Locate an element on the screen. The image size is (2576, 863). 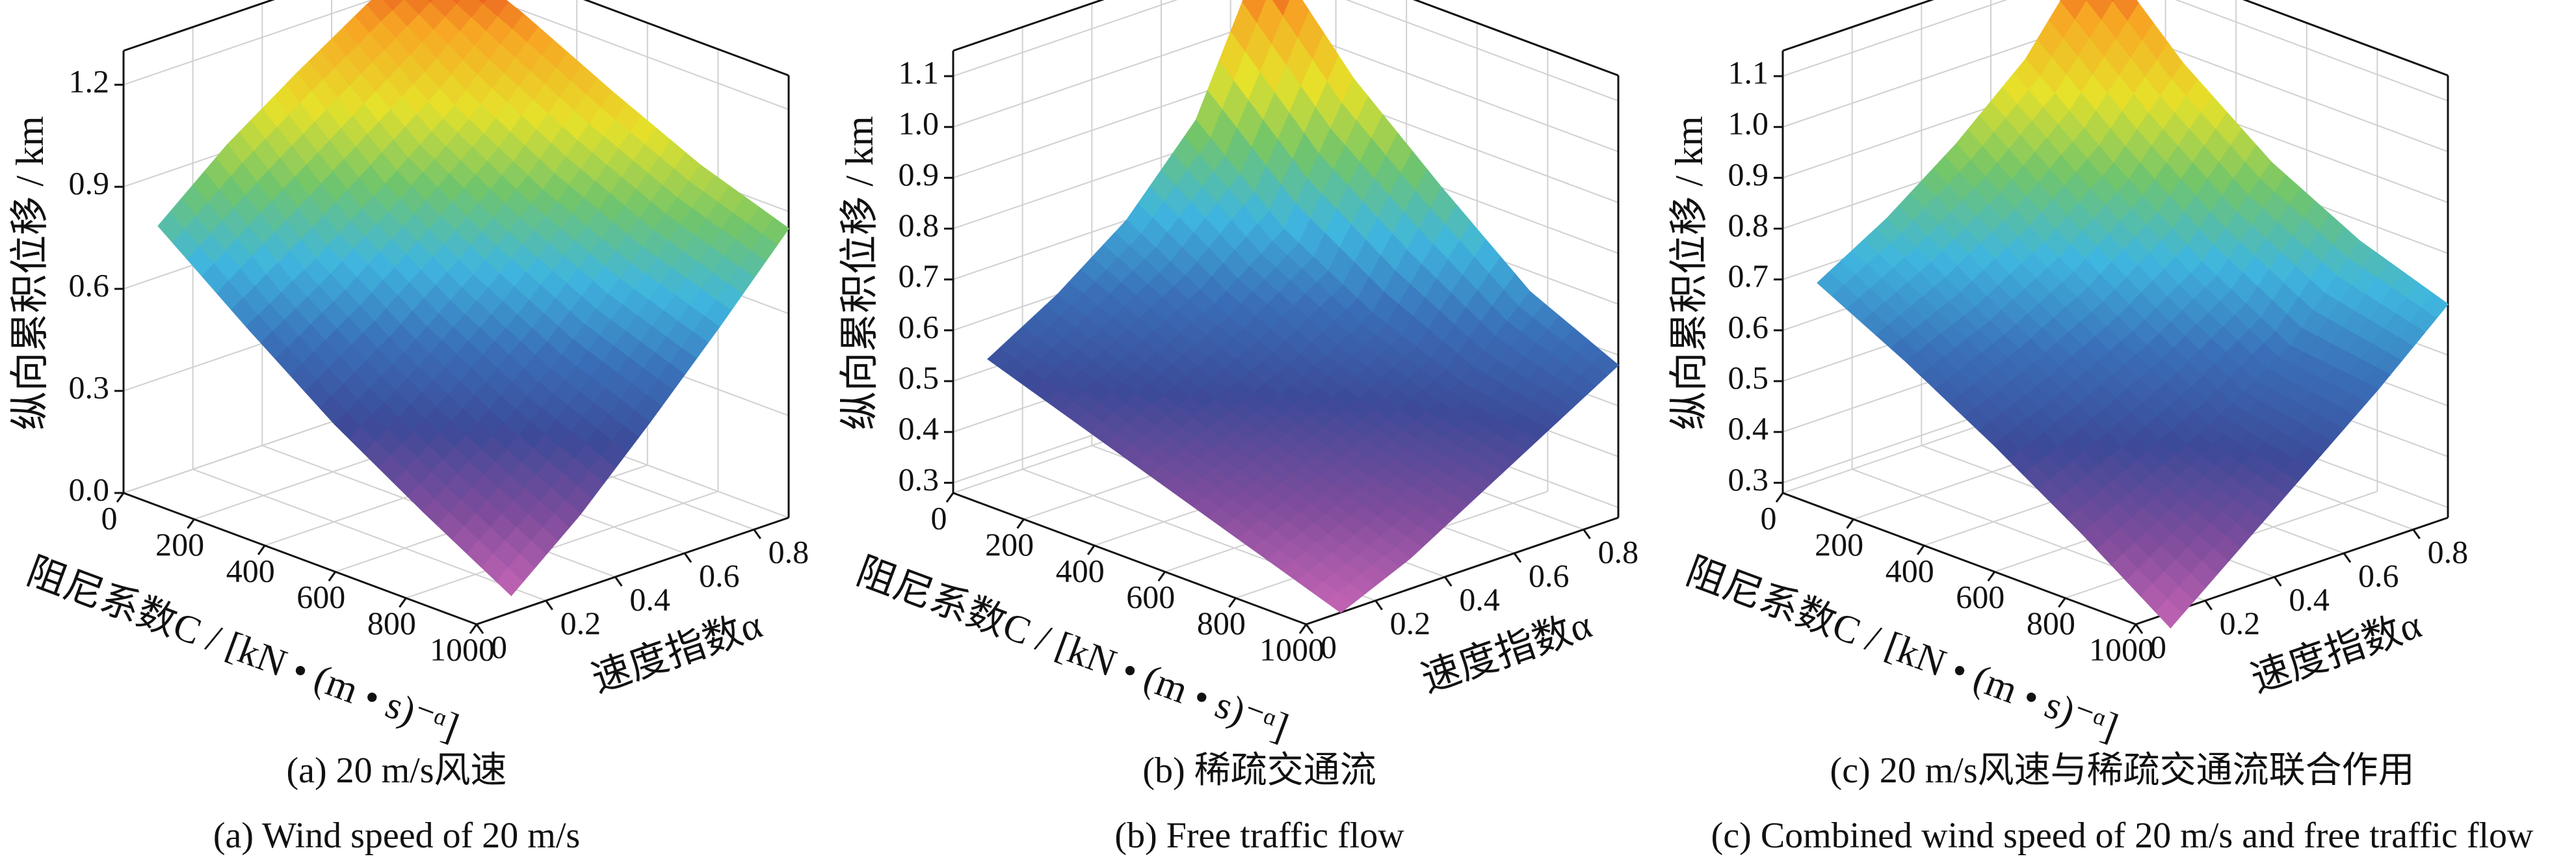
caption-english: (b) Free traffic flow is located at coordinates (1259, 836).